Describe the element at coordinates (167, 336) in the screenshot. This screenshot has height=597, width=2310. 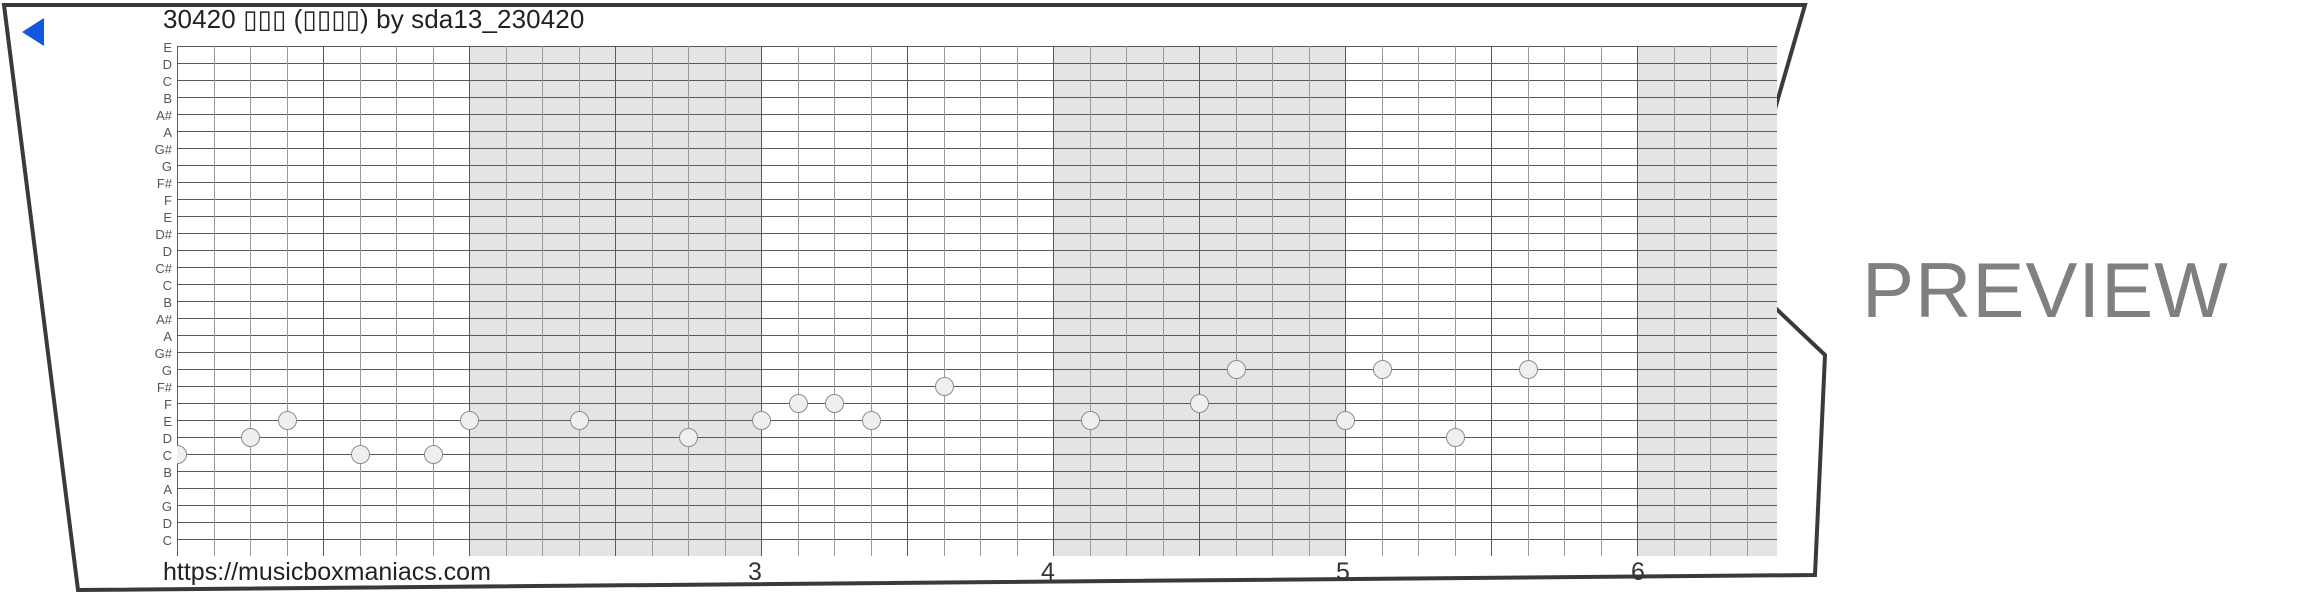
I see `note-label-17: A` at that location.